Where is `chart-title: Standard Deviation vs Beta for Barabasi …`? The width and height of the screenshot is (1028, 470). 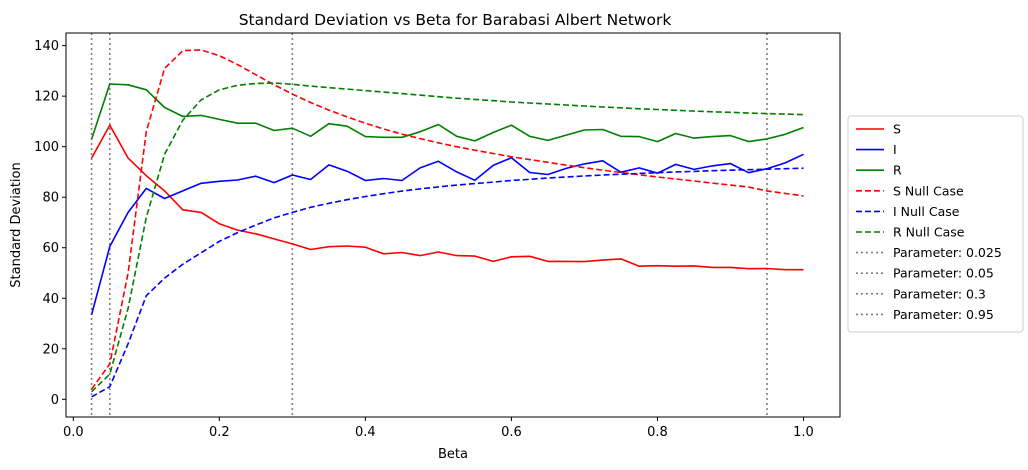 chart-title: Standard Deviation vs Beta for Barabasi … is located at coordinates (455, 20).